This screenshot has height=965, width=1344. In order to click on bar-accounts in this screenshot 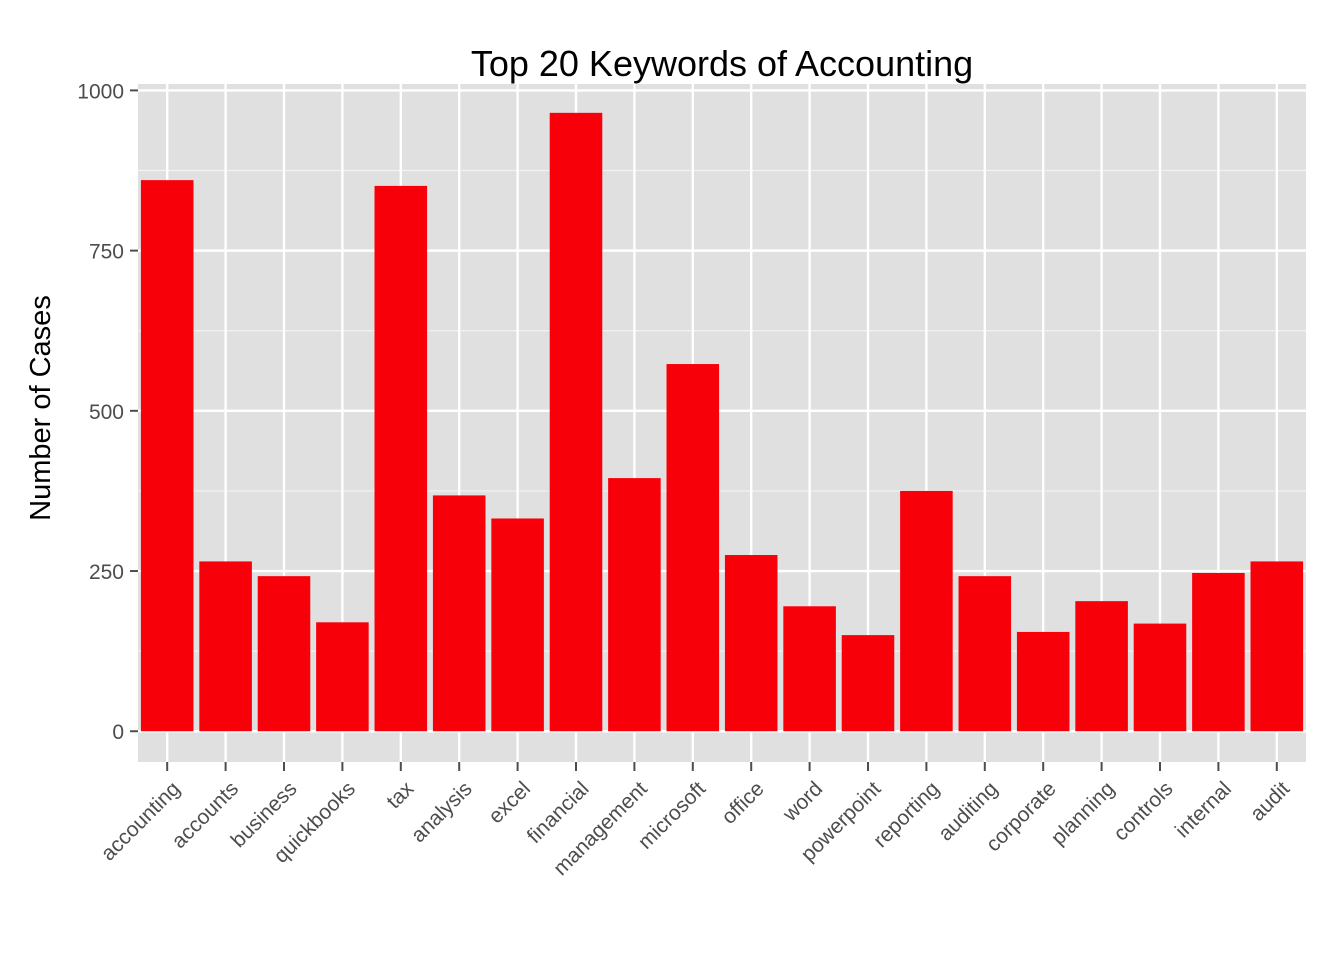, I will do `click(225, 646)`.